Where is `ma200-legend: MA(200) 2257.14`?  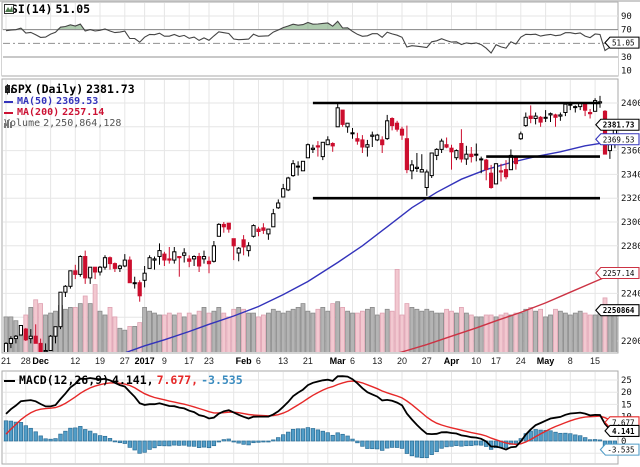 ma200-legend: MA(200) 2257.14 is located at coordinates (54, 113).